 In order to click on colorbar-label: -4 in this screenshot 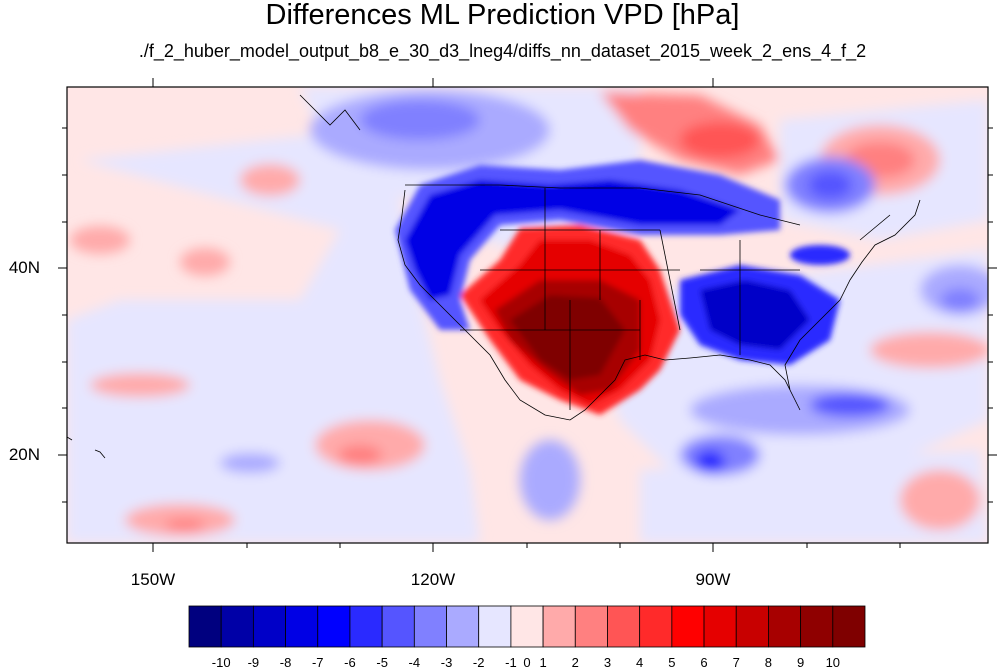, I will do `click(414, 662)`.